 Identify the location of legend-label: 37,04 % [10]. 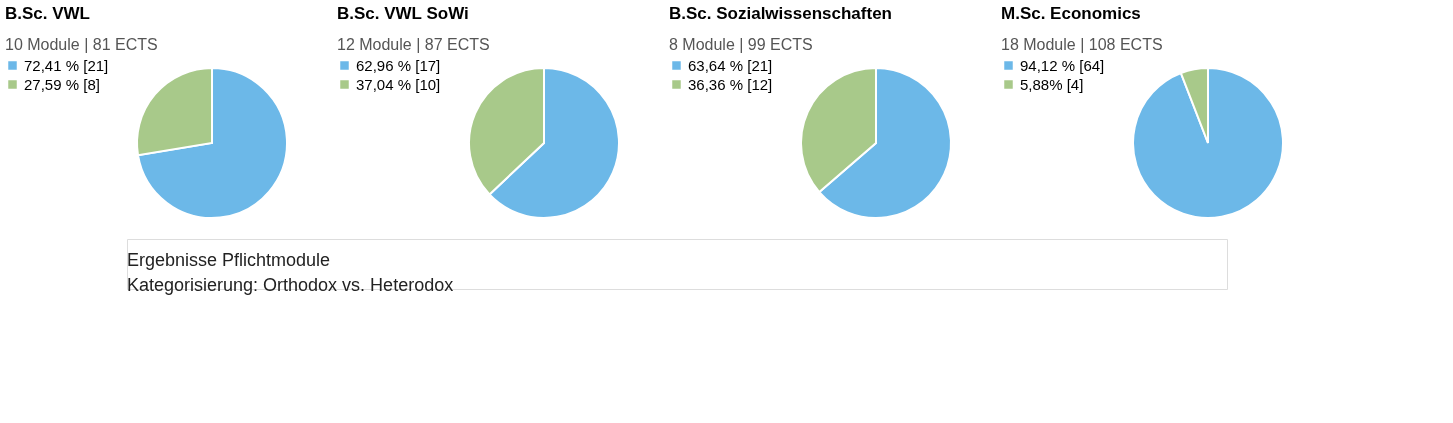
(398, 84).